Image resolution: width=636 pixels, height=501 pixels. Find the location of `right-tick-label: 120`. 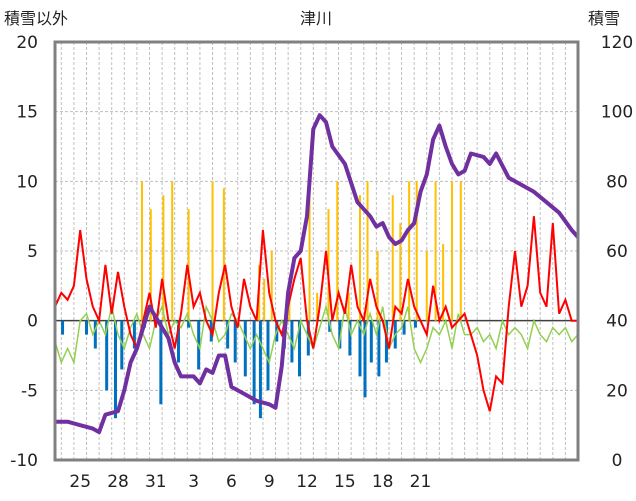

right-tick-label: 120 is located at coordinates (617, 43).